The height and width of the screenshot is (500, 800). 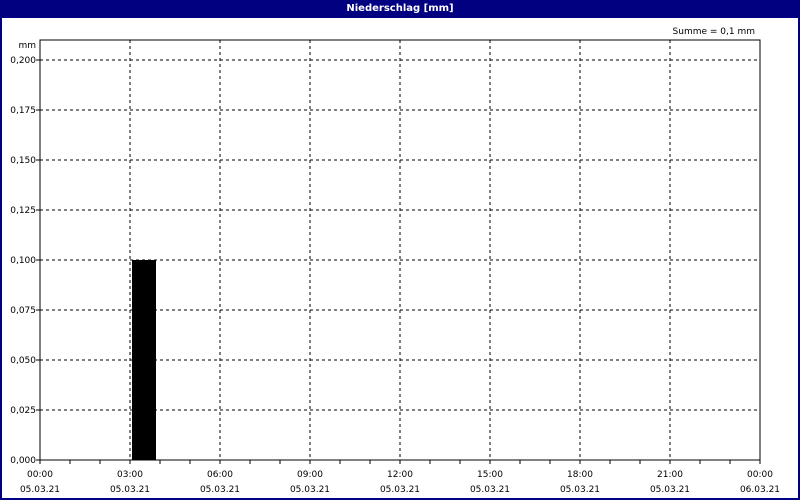 I want to click on y-tick-label: 0,150, so click(x=23, y=161).